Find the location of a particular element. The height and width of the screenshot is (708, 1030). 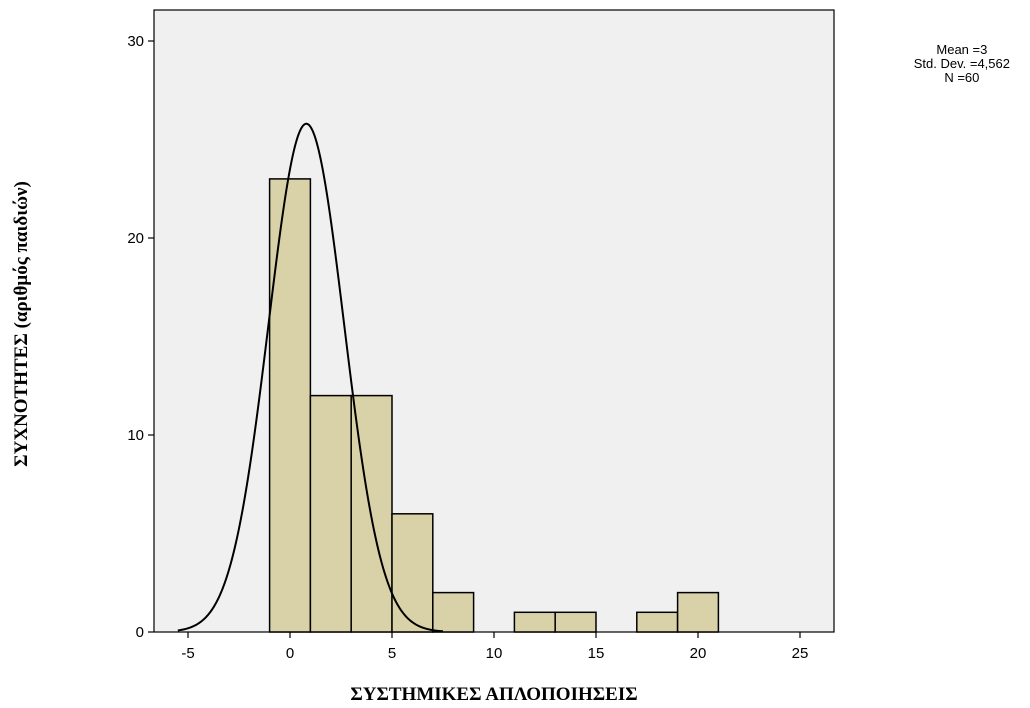

stats-legend: Mean =3 Std. Dev. =4,562 N =60 is located at coordinates (962, 64).